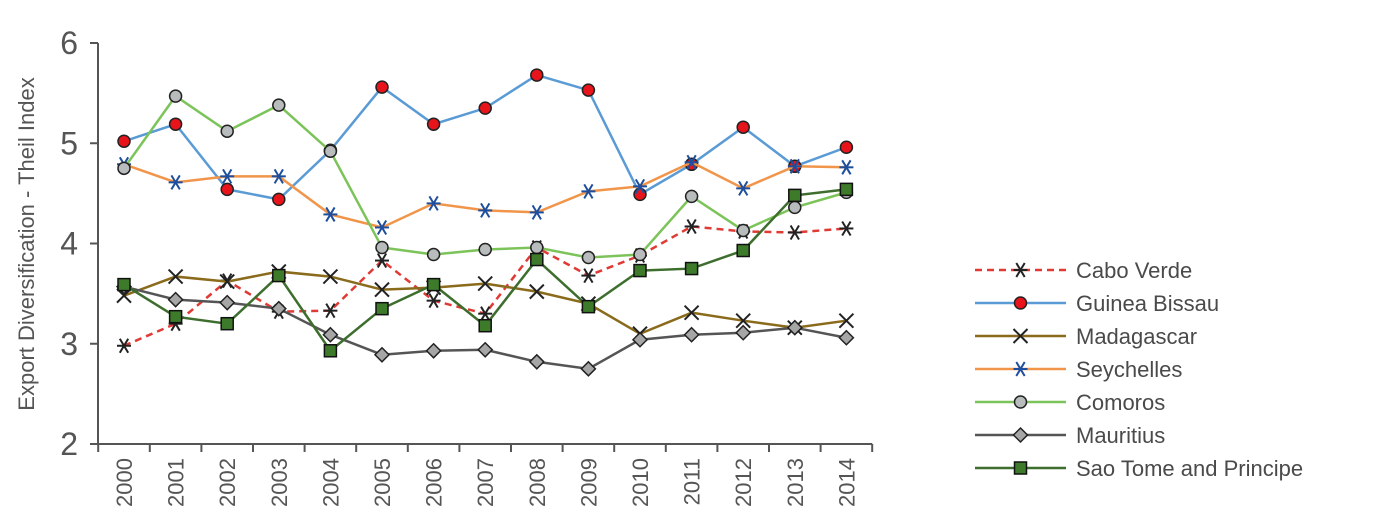 This screenshot has width=1382, height=529. I want to click on x-tick-label: 2012, so click(743, 482).